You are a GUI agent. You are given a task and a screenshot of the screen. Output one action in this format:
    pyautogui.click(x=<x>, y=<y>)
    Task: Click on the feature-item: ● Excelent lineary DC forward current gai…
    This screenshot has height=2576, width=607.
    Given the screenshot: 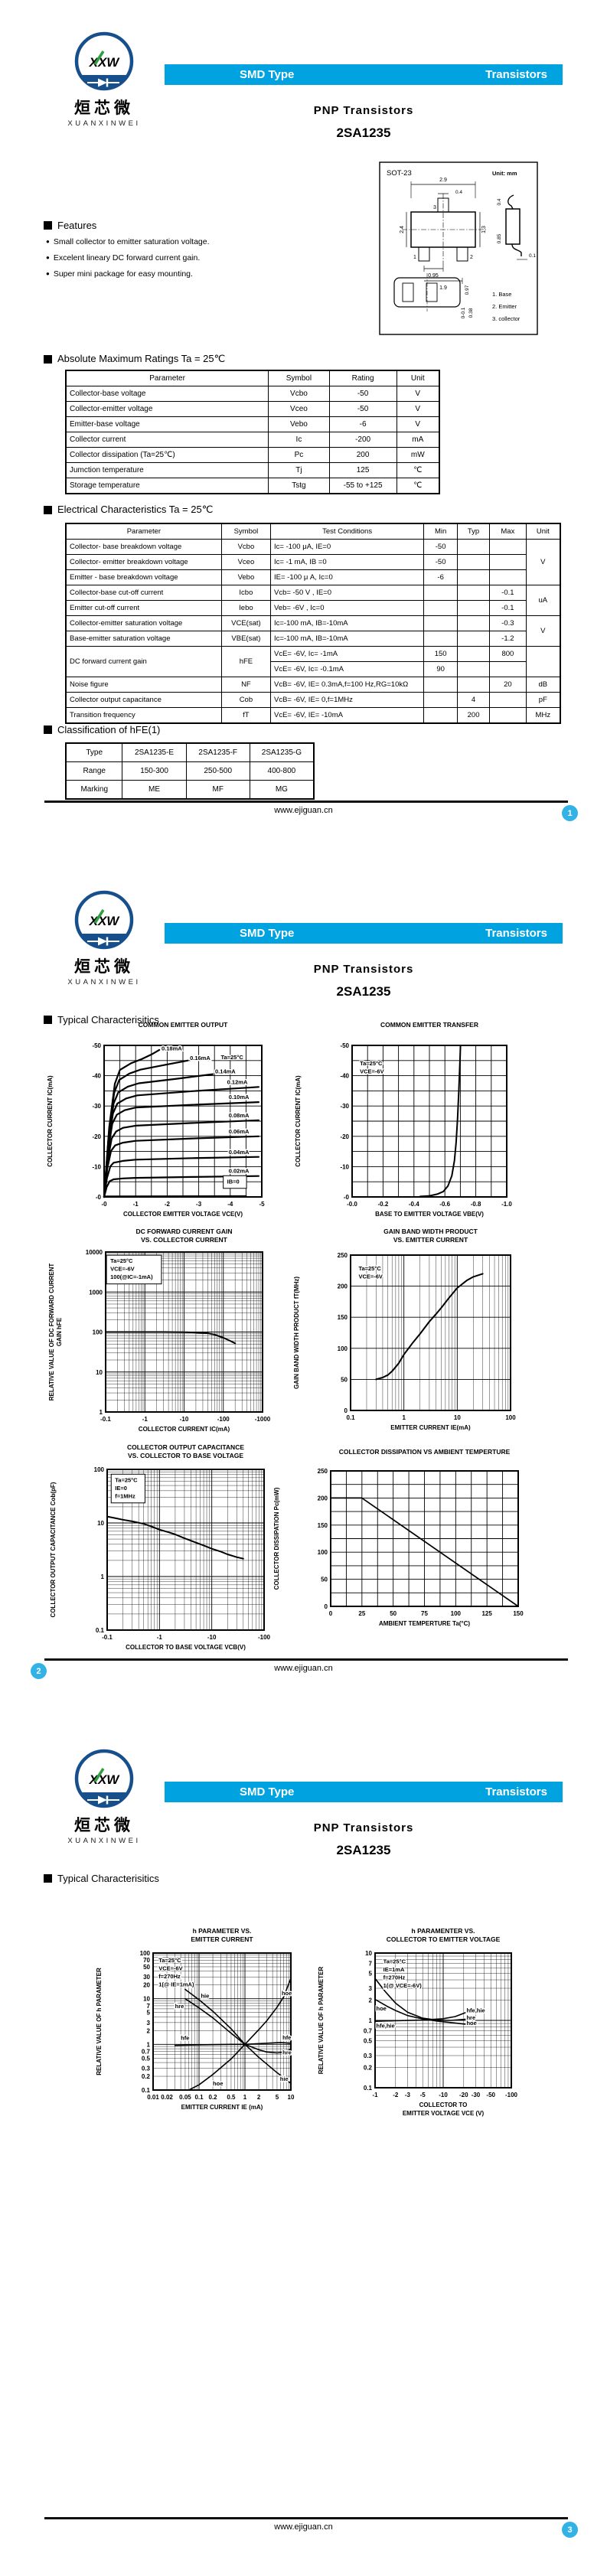 What is the action you would take?
    pyautogui.click(x=124, y=257)
    